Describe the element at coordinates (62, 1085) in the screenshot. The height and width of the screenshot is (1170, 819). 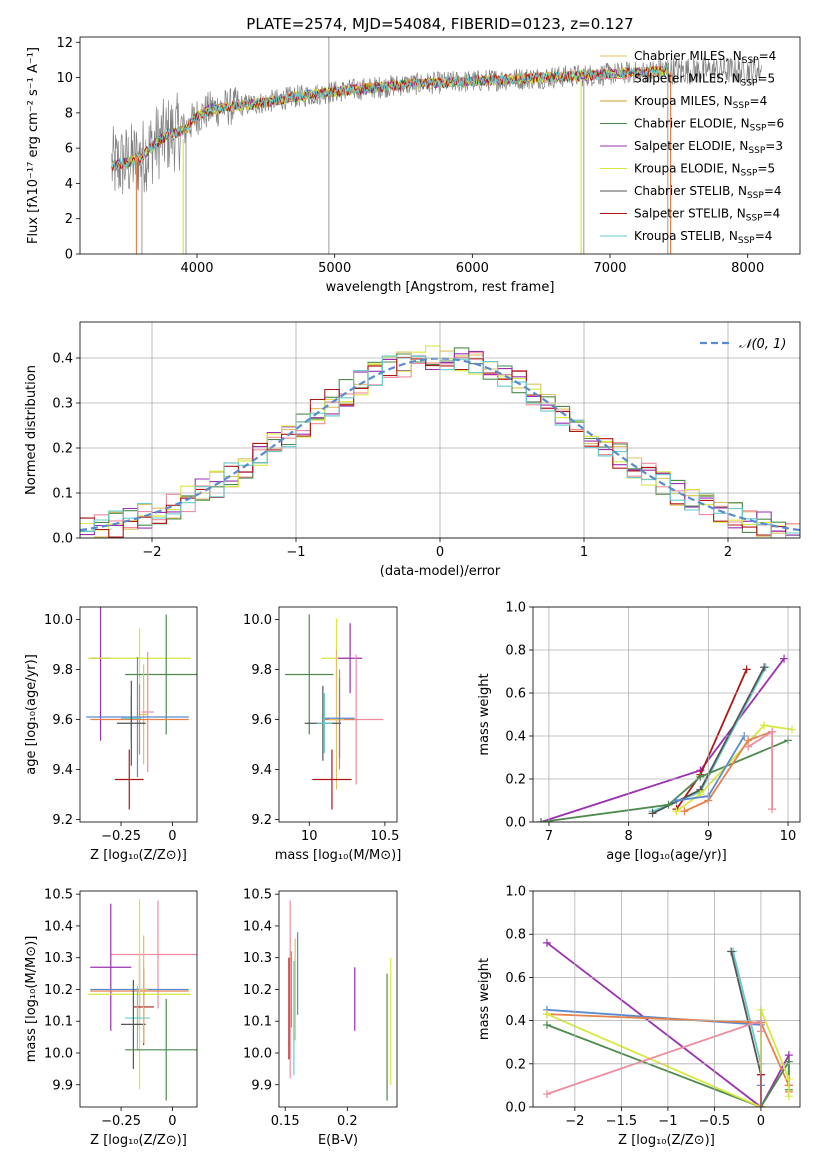
I see `y-tick-label: 9.9` at that location.